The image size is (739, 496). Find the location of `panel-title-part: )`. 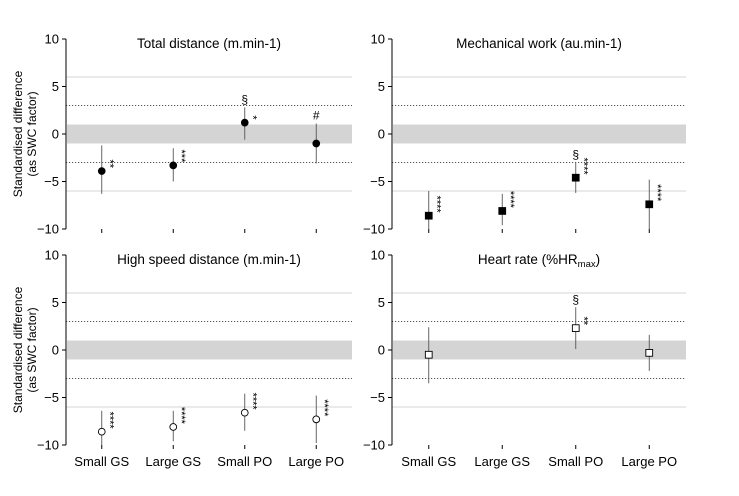

panel-title-part: ) is located at coordinates (598, 259).